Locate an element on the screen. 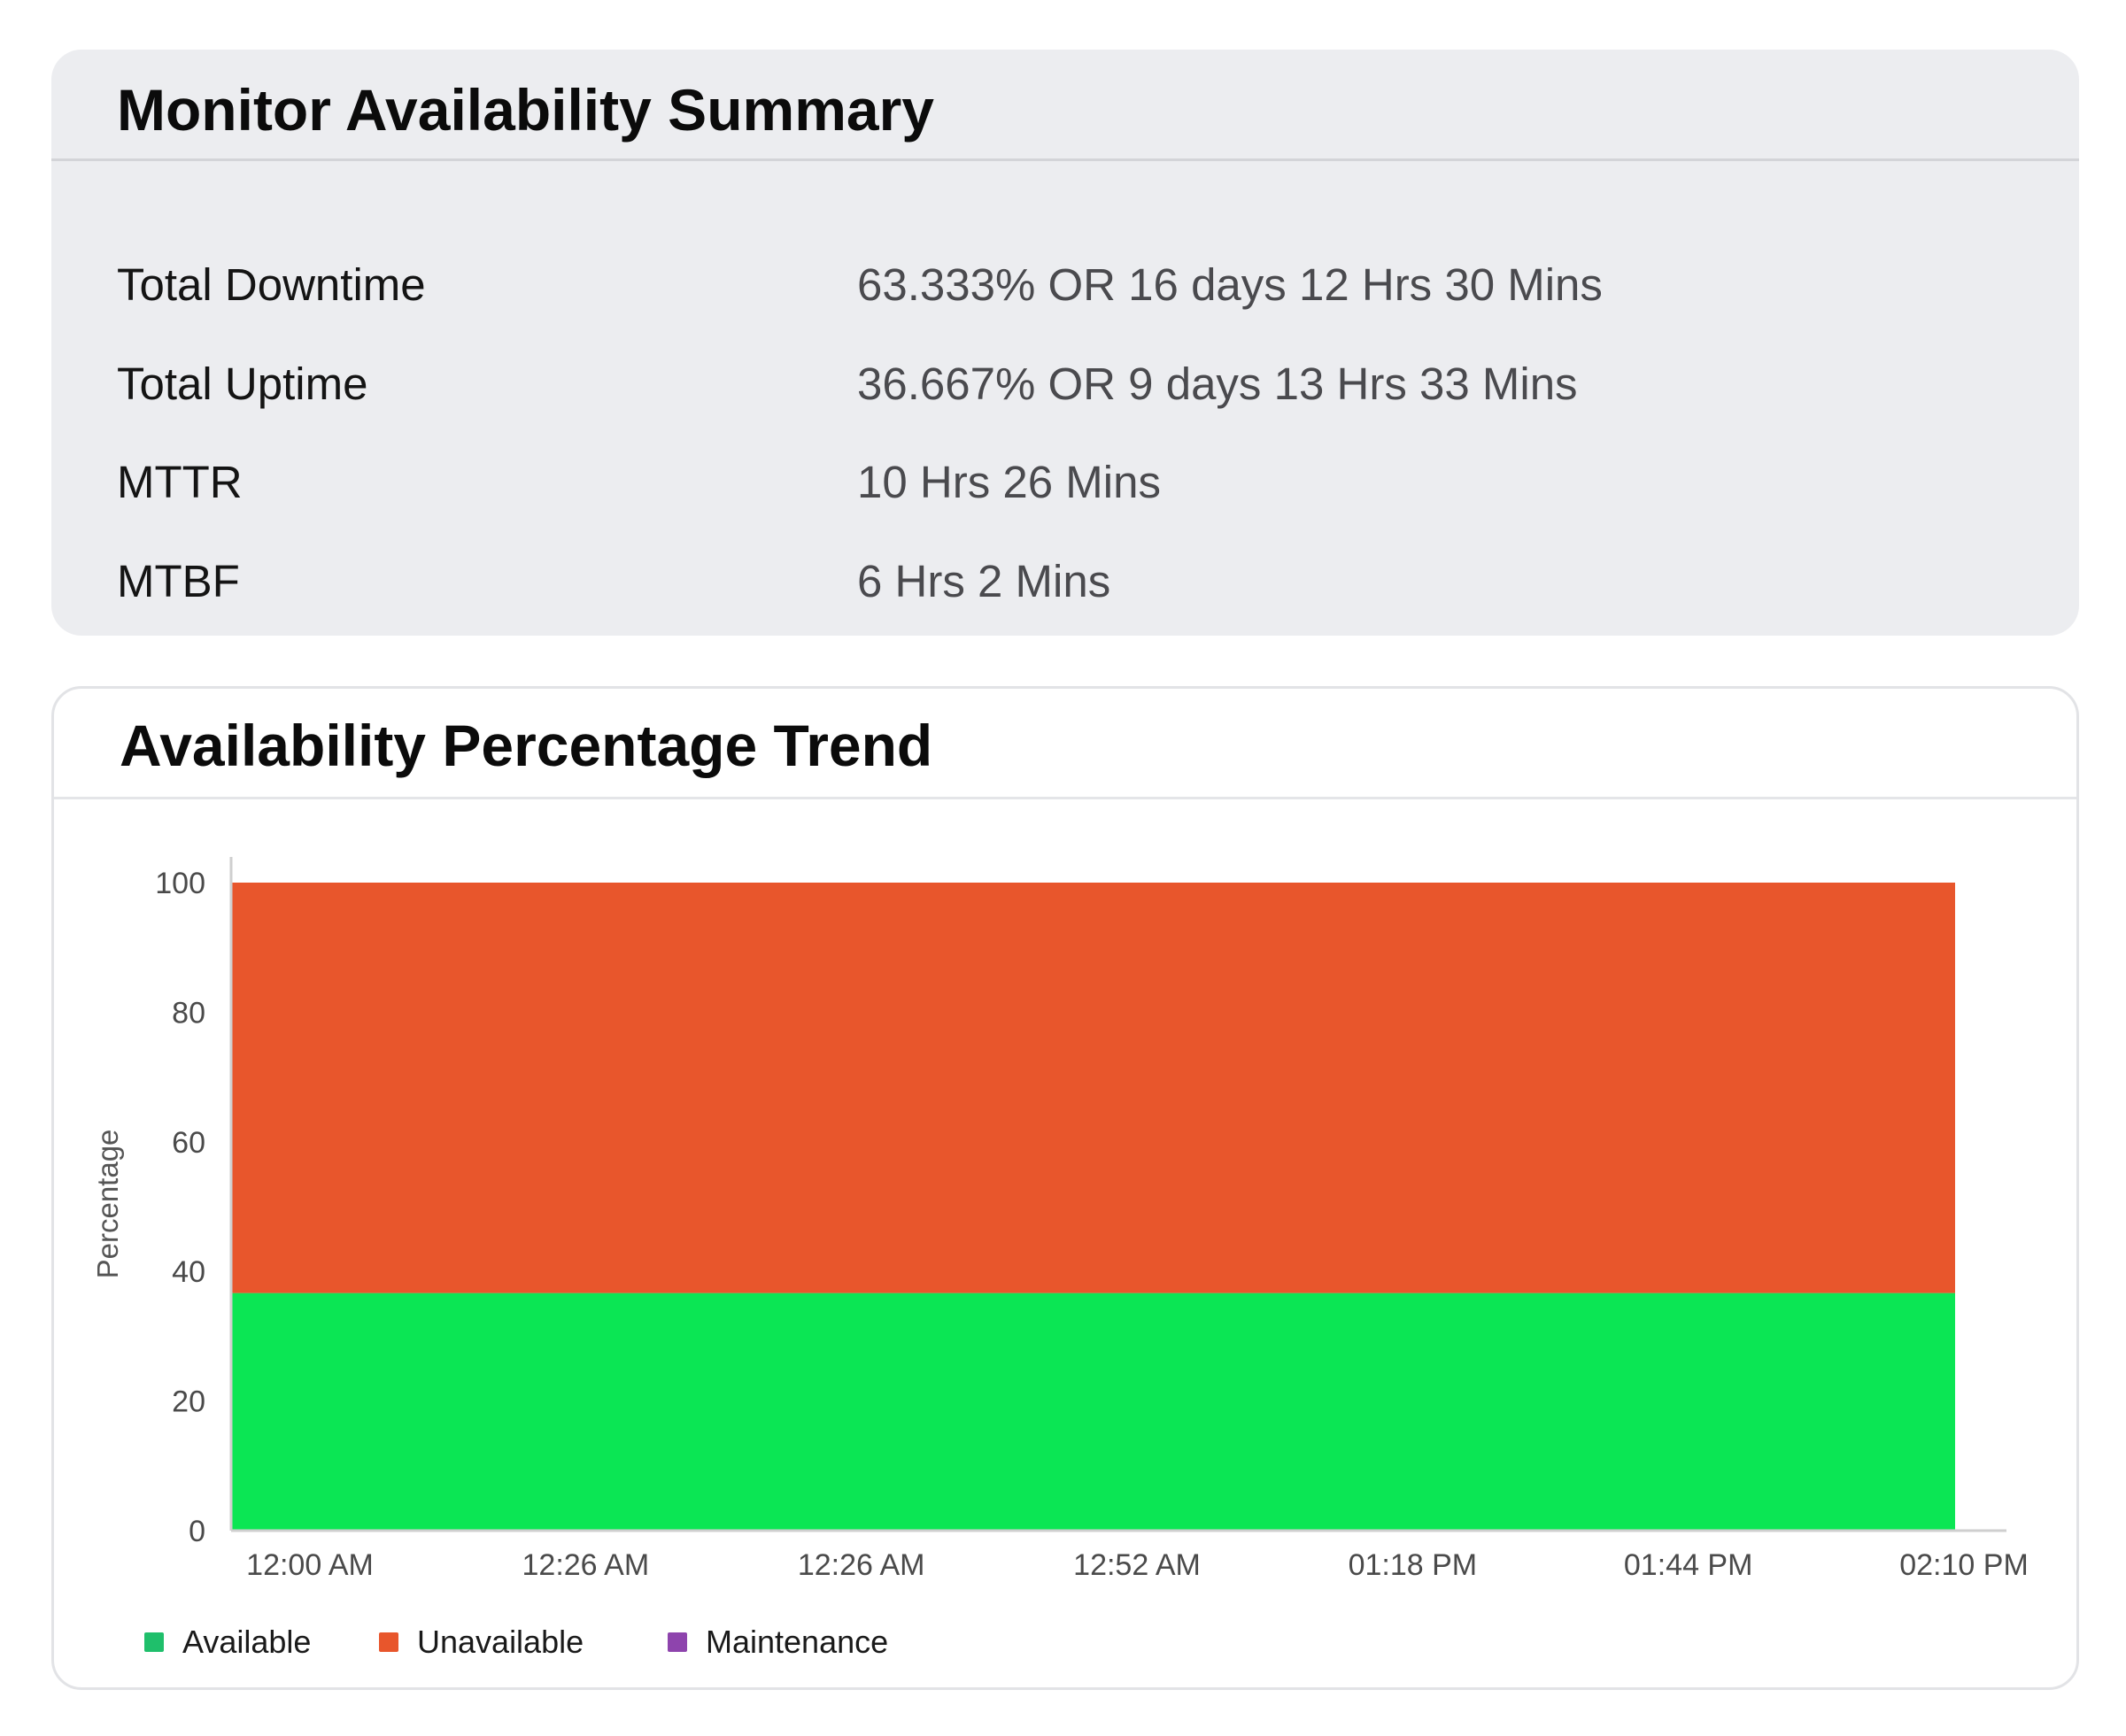  legend-label: Available is located at coordinates (247, 1642).